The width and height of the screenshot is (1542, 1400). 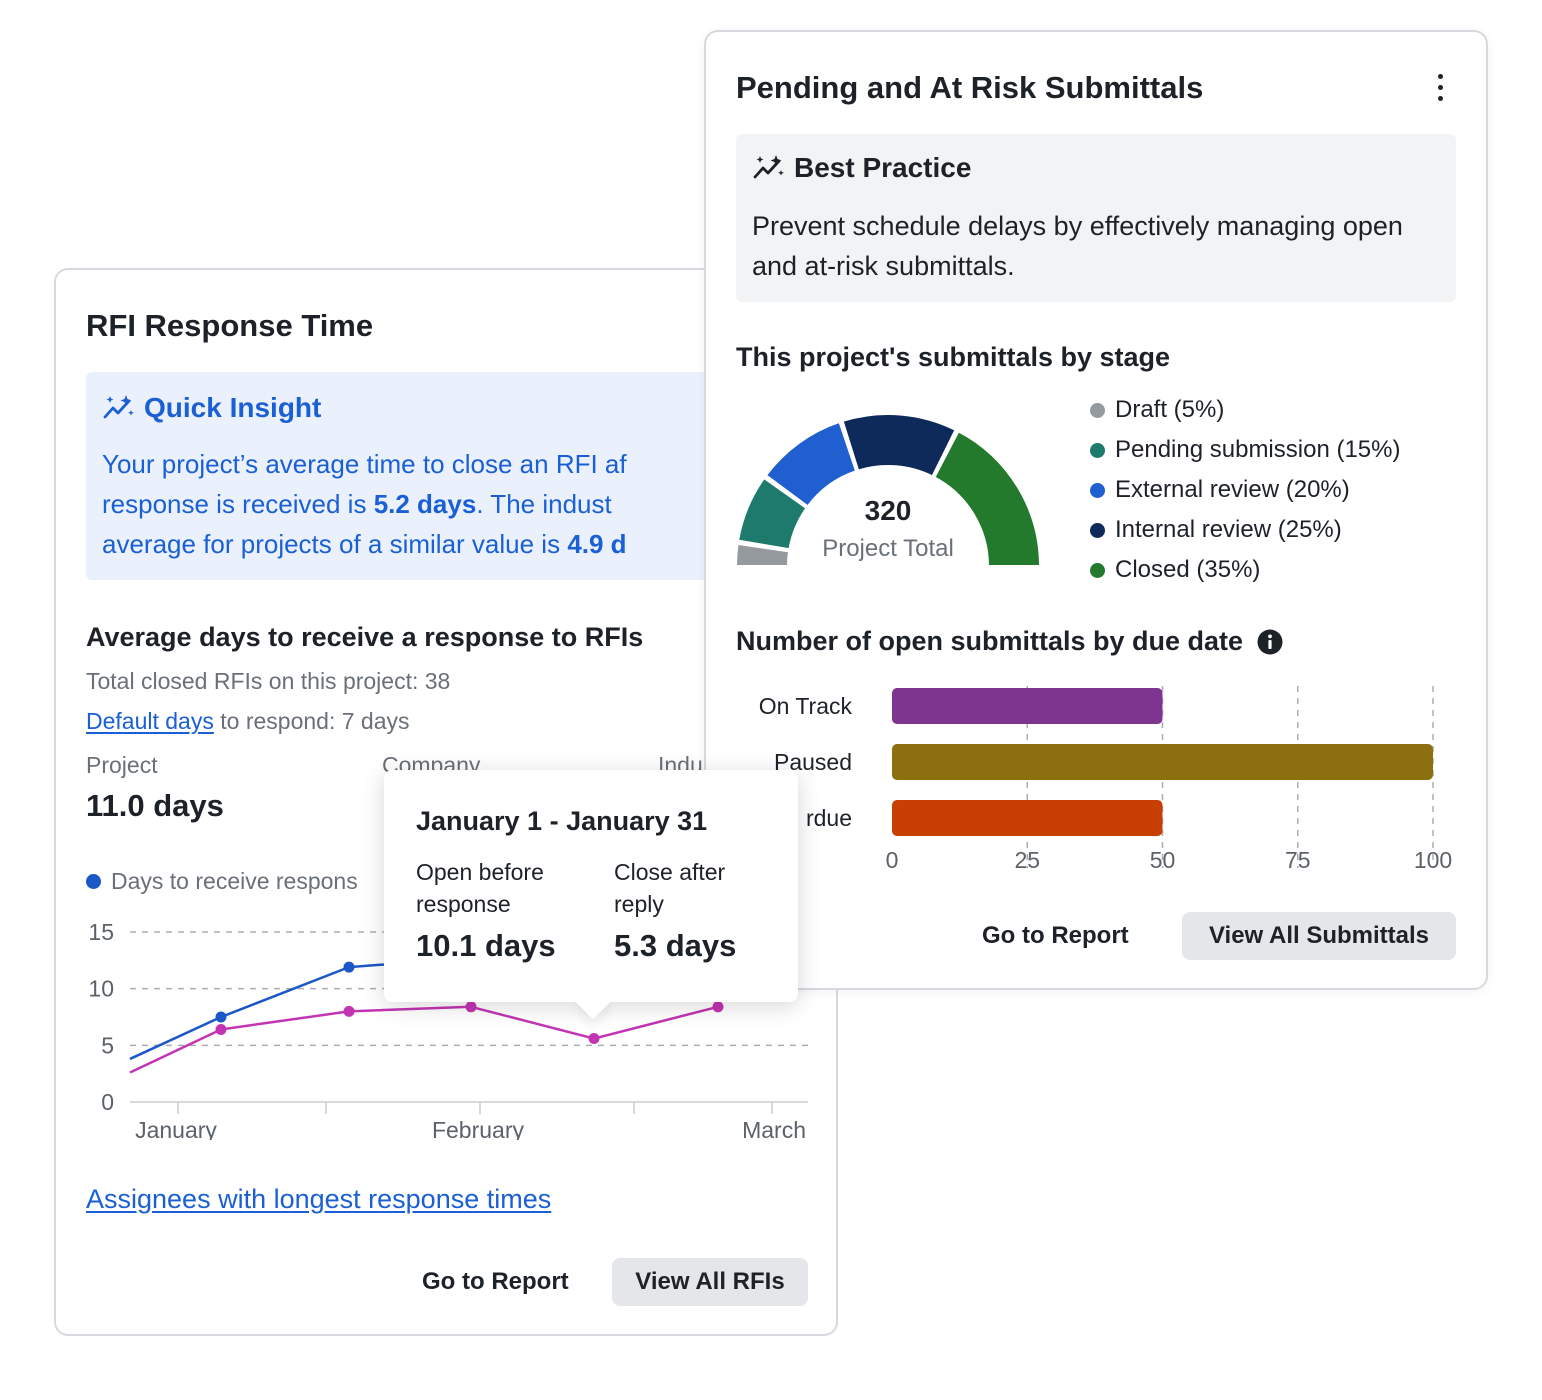 I want to click on line-chart-legend: Days to receive respons, so click(x=222, y=881).